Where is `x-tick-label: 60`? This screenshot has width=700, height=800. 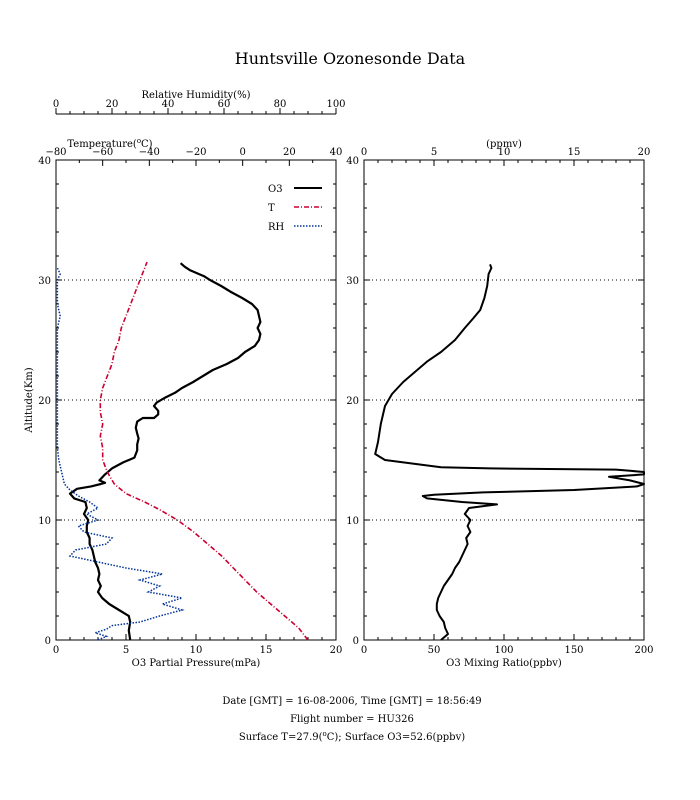
x-tick-label: 60 is located at coordinates (224, 104).